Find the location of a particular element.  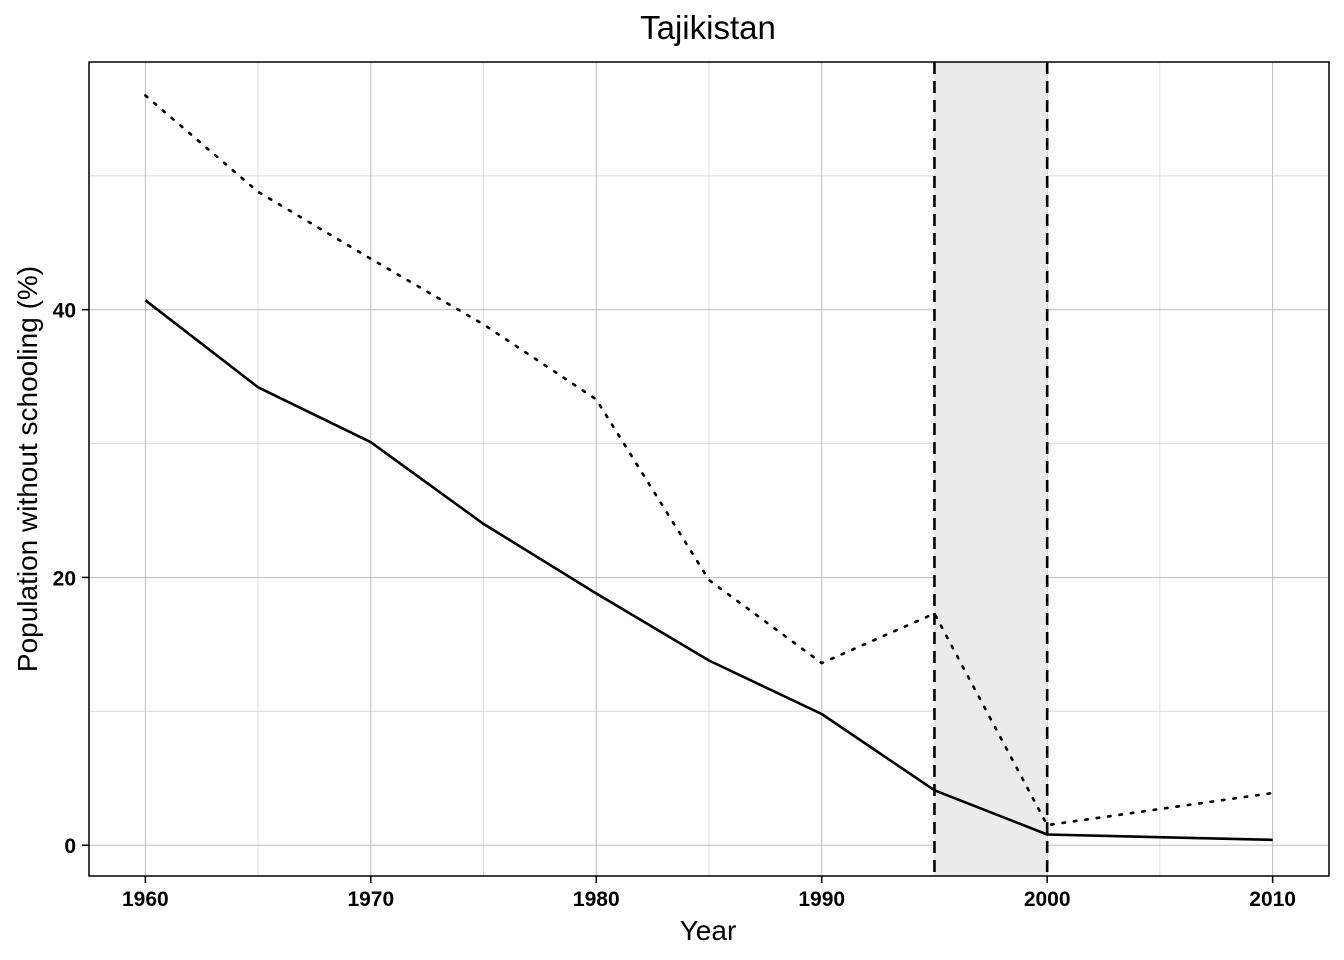

x-tick-label: 1990 is located at coordinates (821, 899).